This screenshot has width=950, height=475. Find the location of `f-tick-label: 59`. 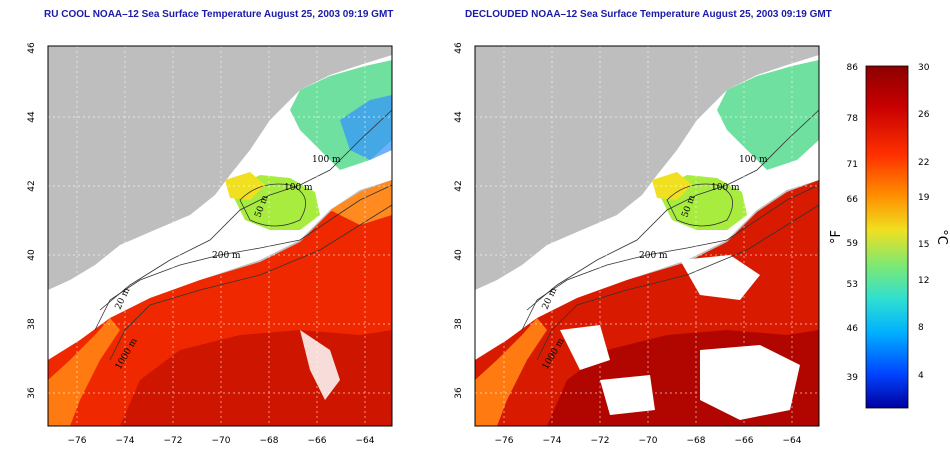

f-tick-label: 59 is located at coordinates (853, 244).